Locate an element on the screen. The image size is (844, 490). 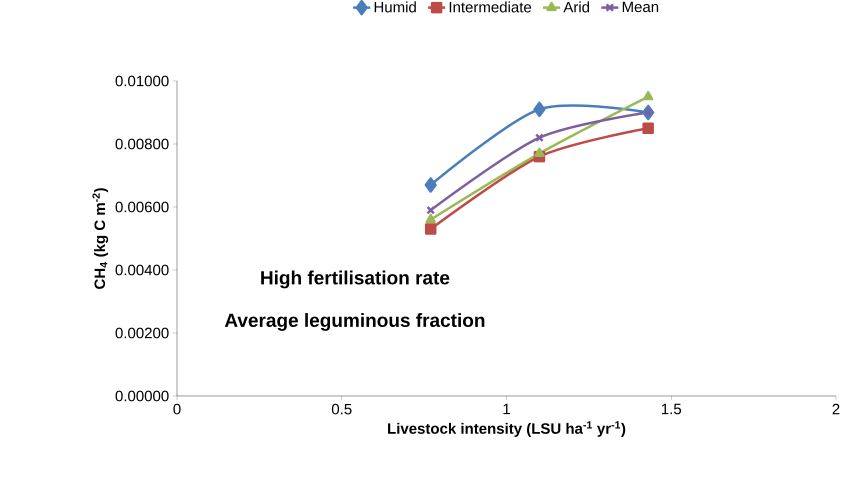
y-tick-label: 0.00600 is located at coordinates (142, 207).